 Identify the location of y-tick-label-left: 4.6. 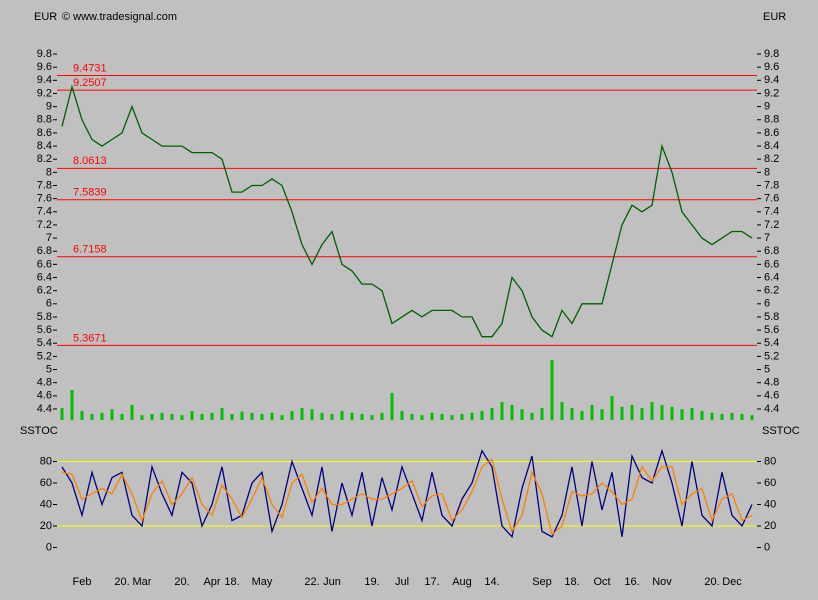
(44, 396).